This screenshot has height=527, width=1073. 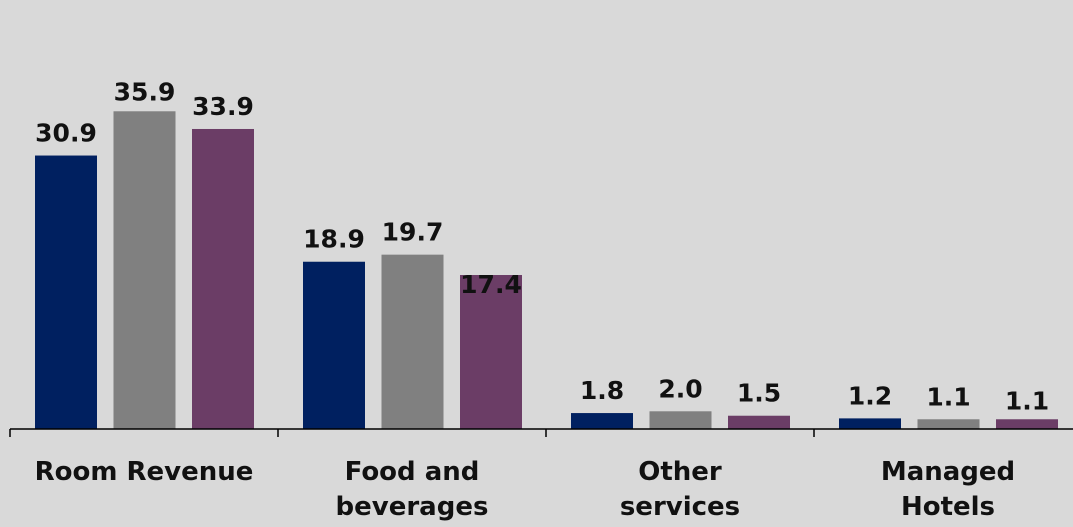 What do you see at coordinates (680, 472) in the screenshot?
I see `category-label-2-line-0: Other` at bounding box center [680, 472].